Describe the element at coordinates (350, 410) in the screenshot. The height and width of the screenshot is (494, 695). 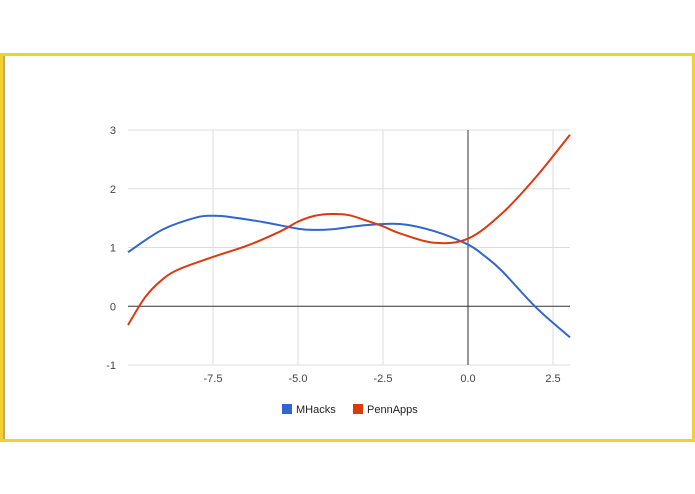
I see `legend: MHacks PennApps` at that location.